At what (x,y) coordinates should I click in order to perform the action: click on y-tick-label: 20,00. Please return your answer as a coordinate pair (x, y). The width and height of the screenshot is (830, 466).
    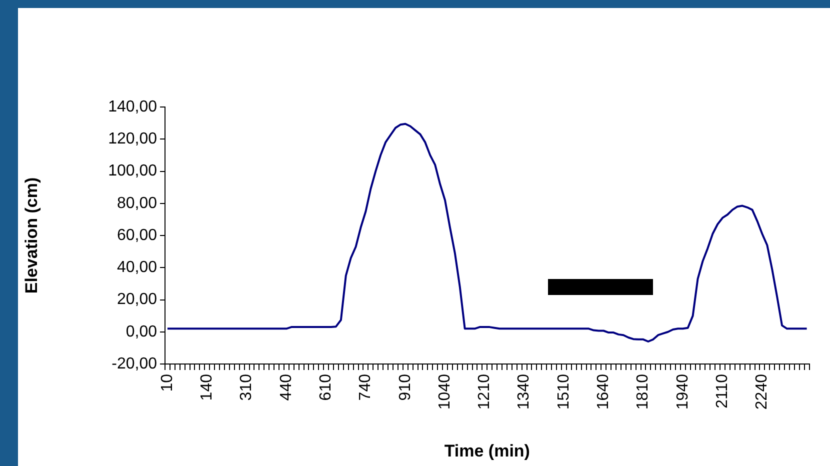
    Looking at the image, I should click on (137, 299).